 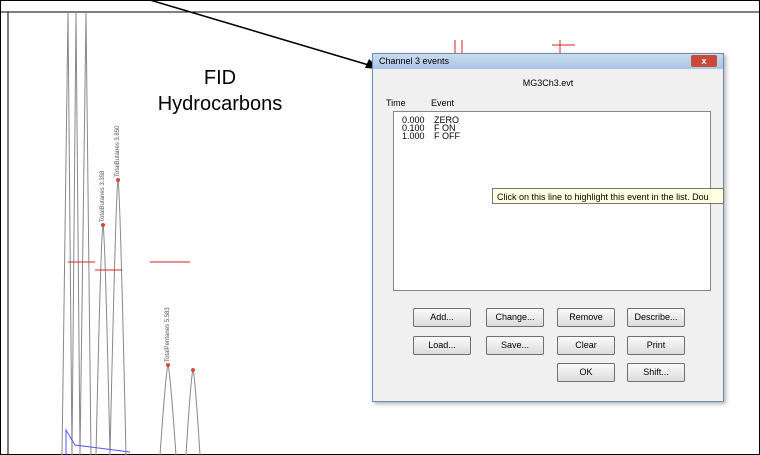 What do you see at coordinates (443, 103) in the screenshot?
I see `column-header: Event` at bounding box center [443, 103].